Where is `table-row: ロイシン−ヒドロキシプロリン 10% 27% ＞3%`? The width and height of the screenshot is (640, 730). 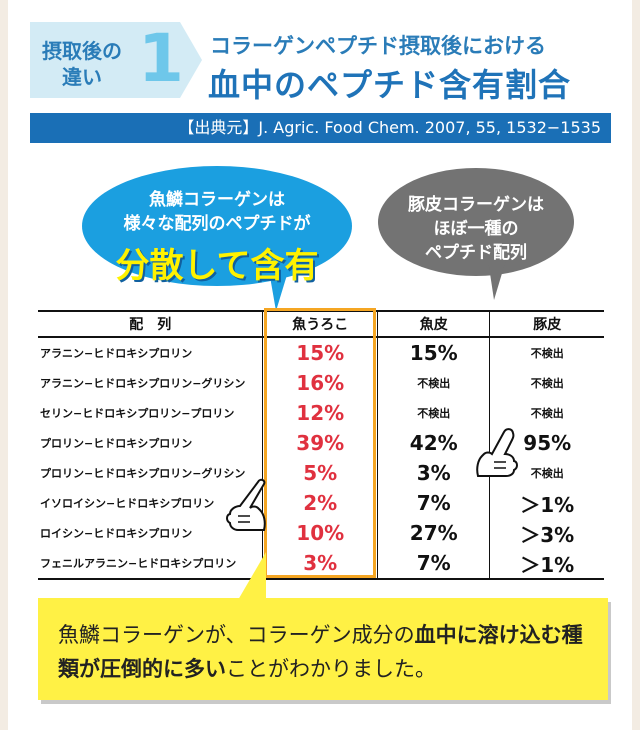 table-row: ロイシン−ヒドロキシプロリン 10% 27% ＞3% is located at coordinates (321, 533).